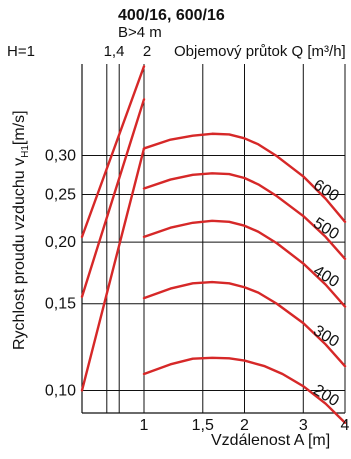 The height and width of the screenshot is (459, 351). I want to click on y-axis-label-subscript: H1, so click(25, 151).